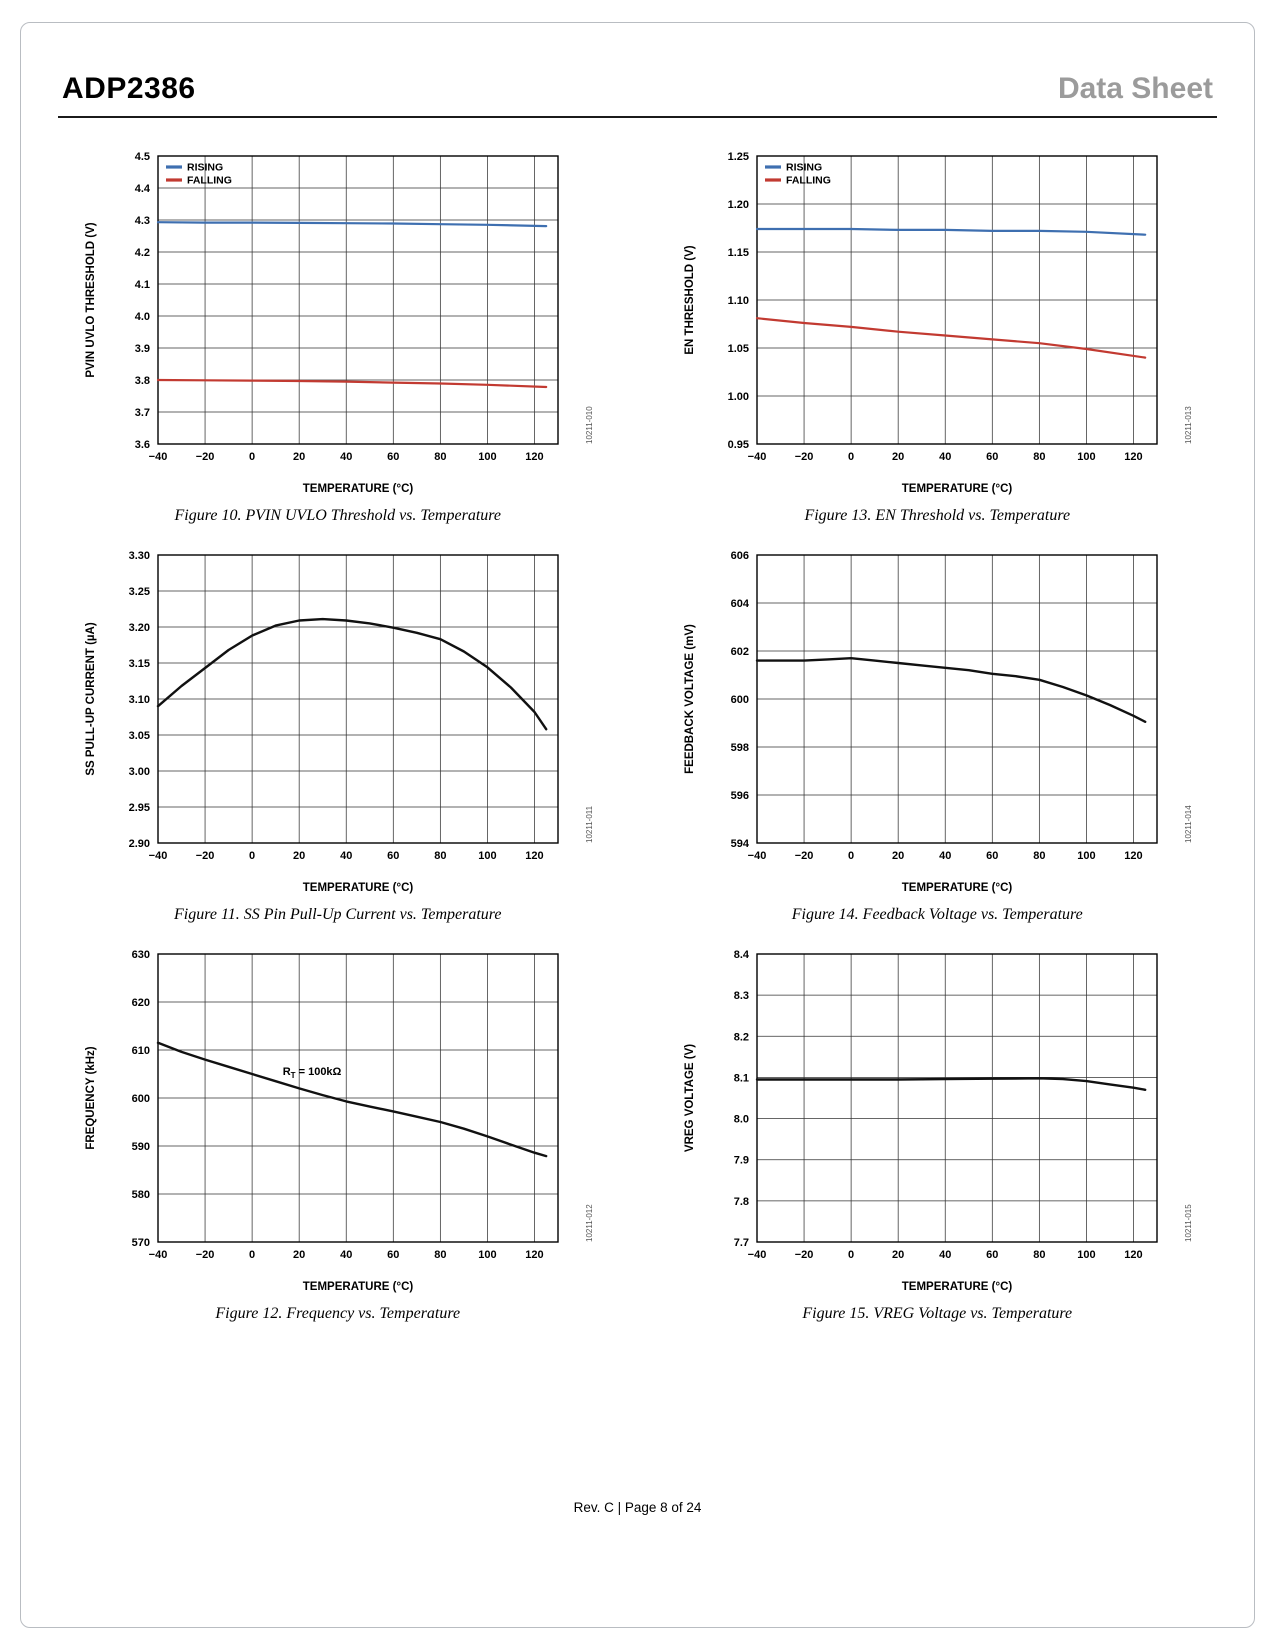 The image size is (1275, 1650). What do you see at coordinates (738, 349) in the screenshot?
I see `svg-text: 1.05` at bounding box center [738, 349].